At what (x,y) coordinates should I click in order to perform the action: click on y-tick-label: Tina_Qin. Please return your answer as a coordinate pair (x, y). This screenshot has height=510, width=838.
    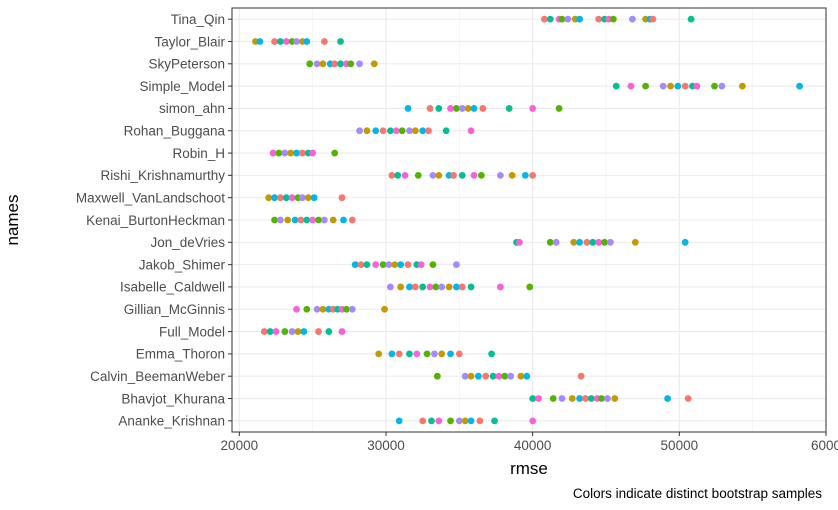
    Looking at the image, I should click on (198, 19).